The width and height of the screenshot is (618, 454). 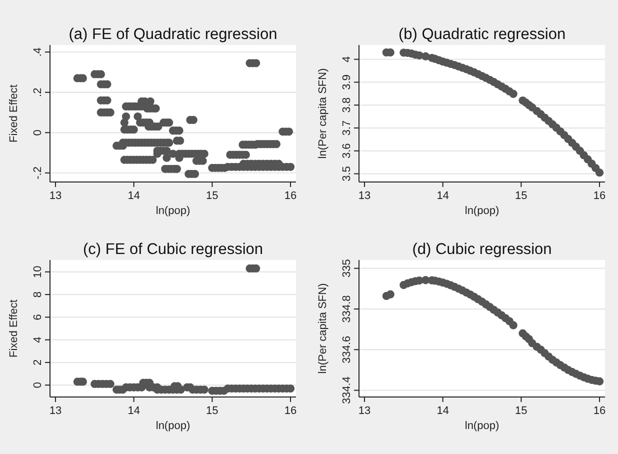 What do you see at coordinates (38, 173) in the screenshot?
I see `y-tick-label: -.2` at bounding box center [38, 173].